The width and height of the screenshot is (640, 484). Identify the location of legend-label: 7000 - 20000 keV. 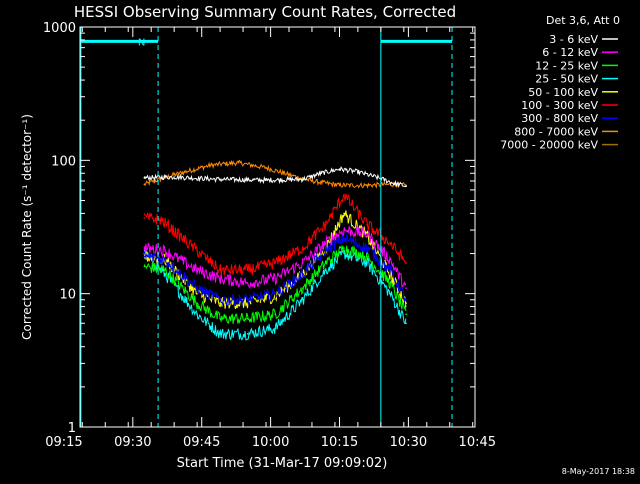
(549, 145).